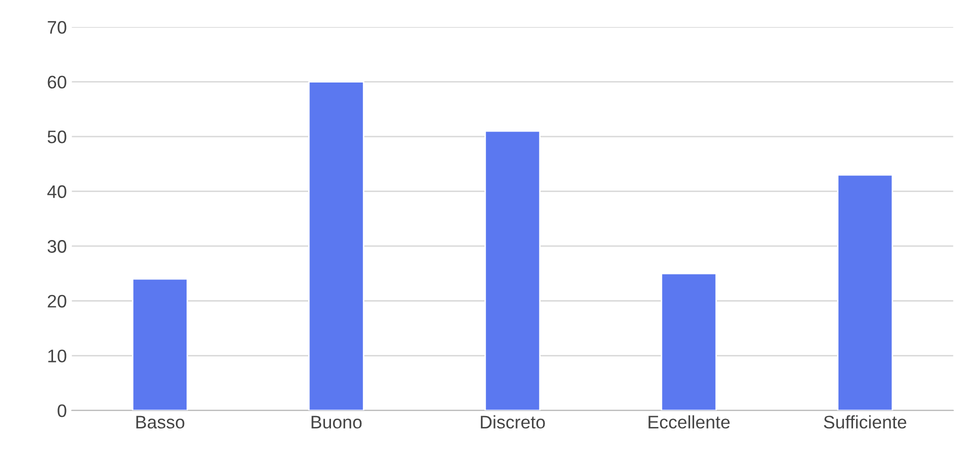 The height and width of the screenshot is (451, 958). Describe the element at coordinates (57, 246) in the screenshot. I see `y-tick-label: 30` at that location.